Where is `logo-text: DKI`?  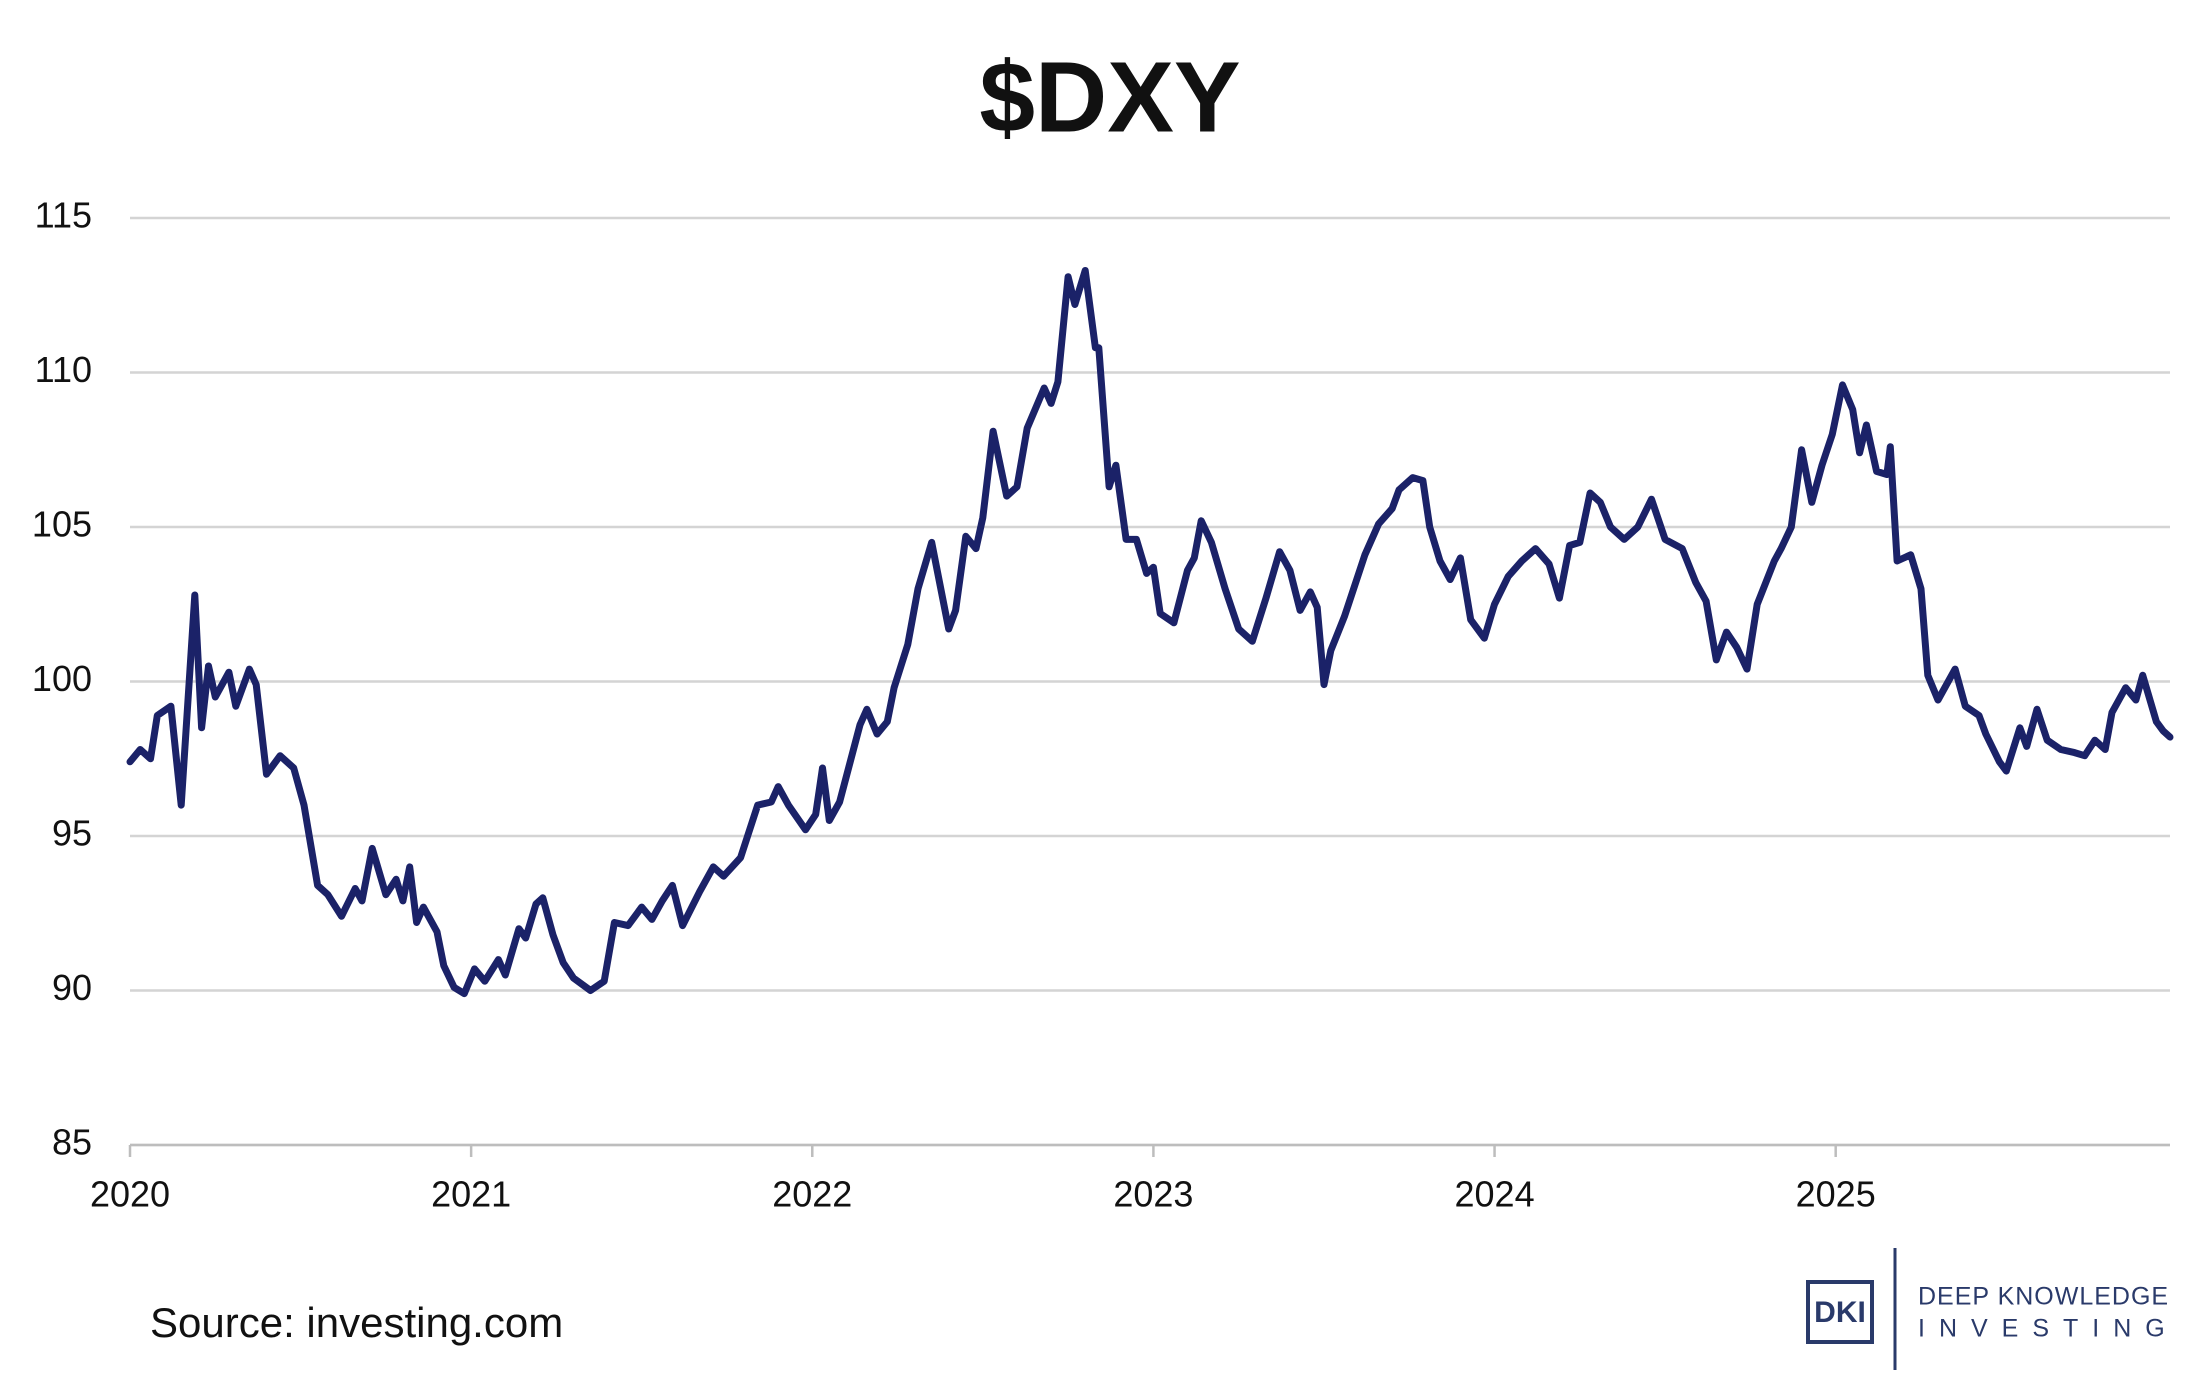 logo-text: DKI is located at coordinates (1840, 1312).